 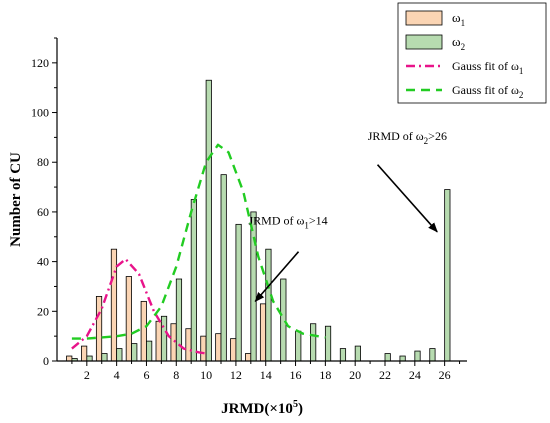 What do you see at coordinates (139, 306) in the screenshot?
I see `gauss-fit-omega1-line` at bounding box center [139, 306].